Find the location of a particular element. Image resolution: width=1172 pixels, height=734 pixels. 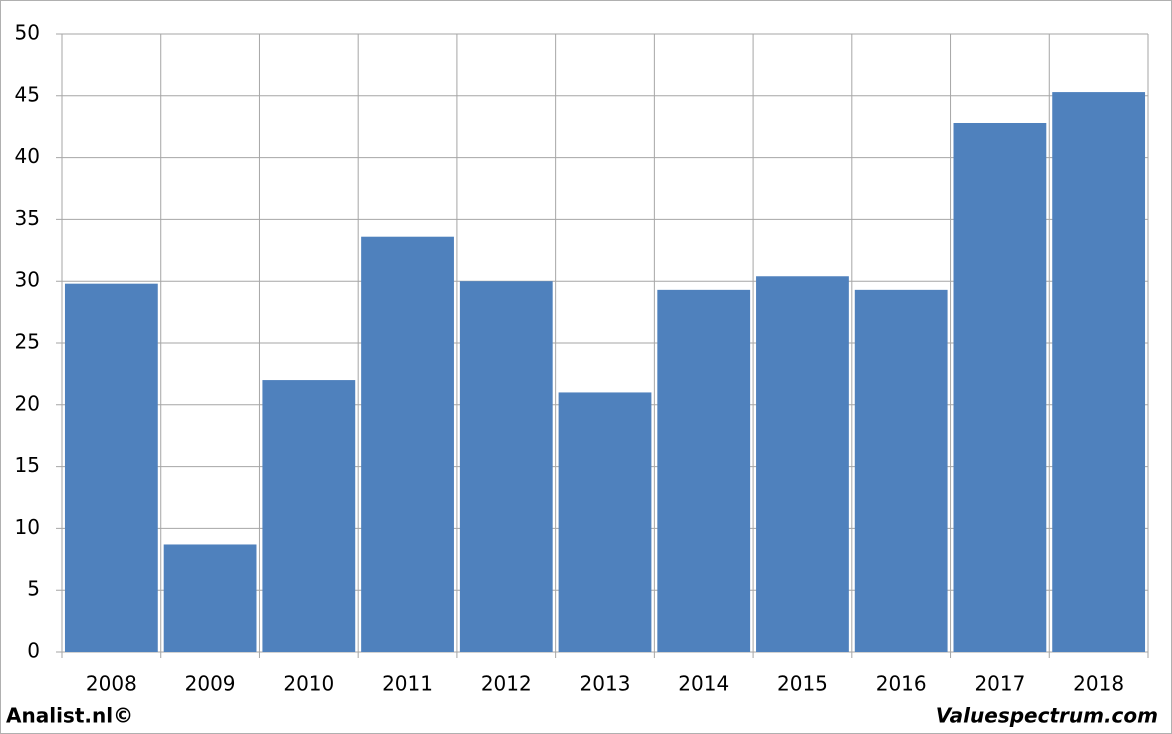

x-tick-label: 2010 is located at coordinates (308, 684).